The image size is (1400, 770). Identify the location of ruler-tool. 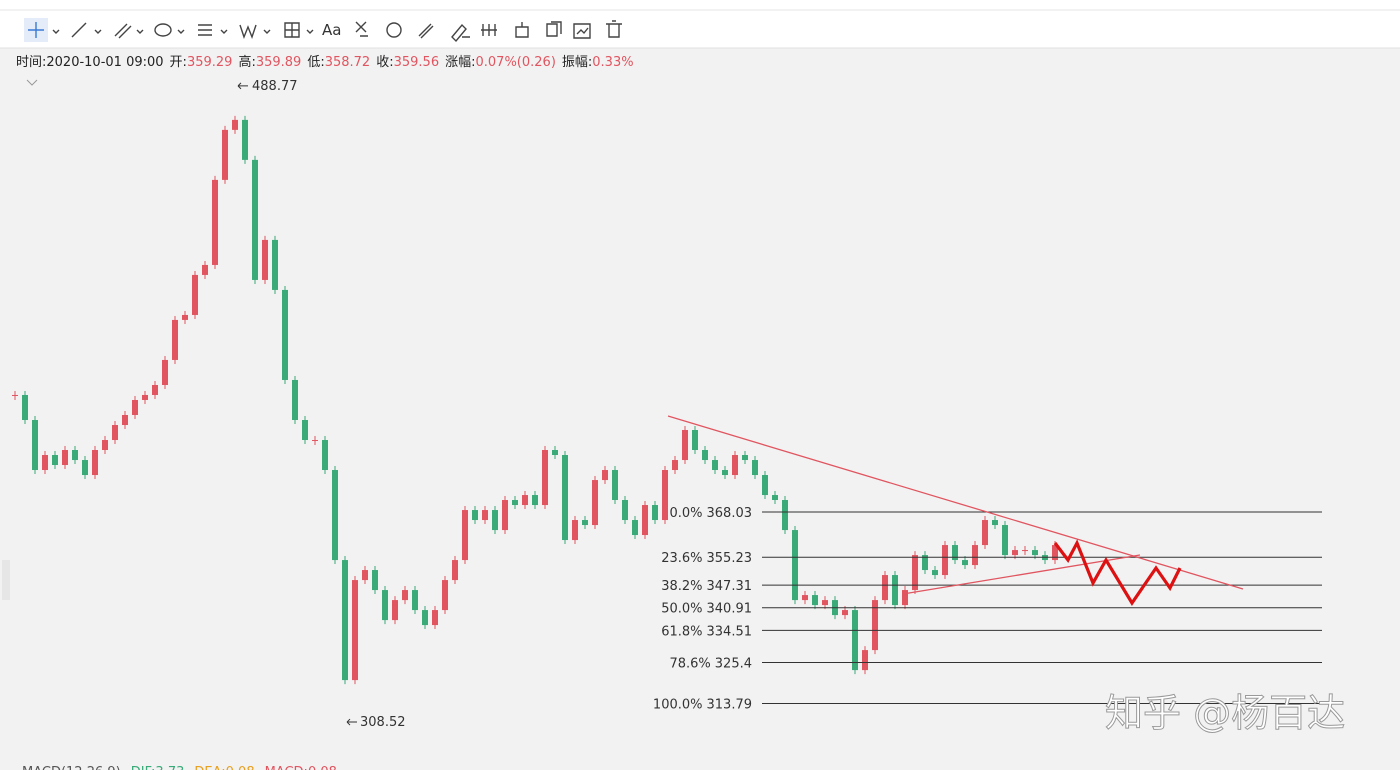
(426, 31).